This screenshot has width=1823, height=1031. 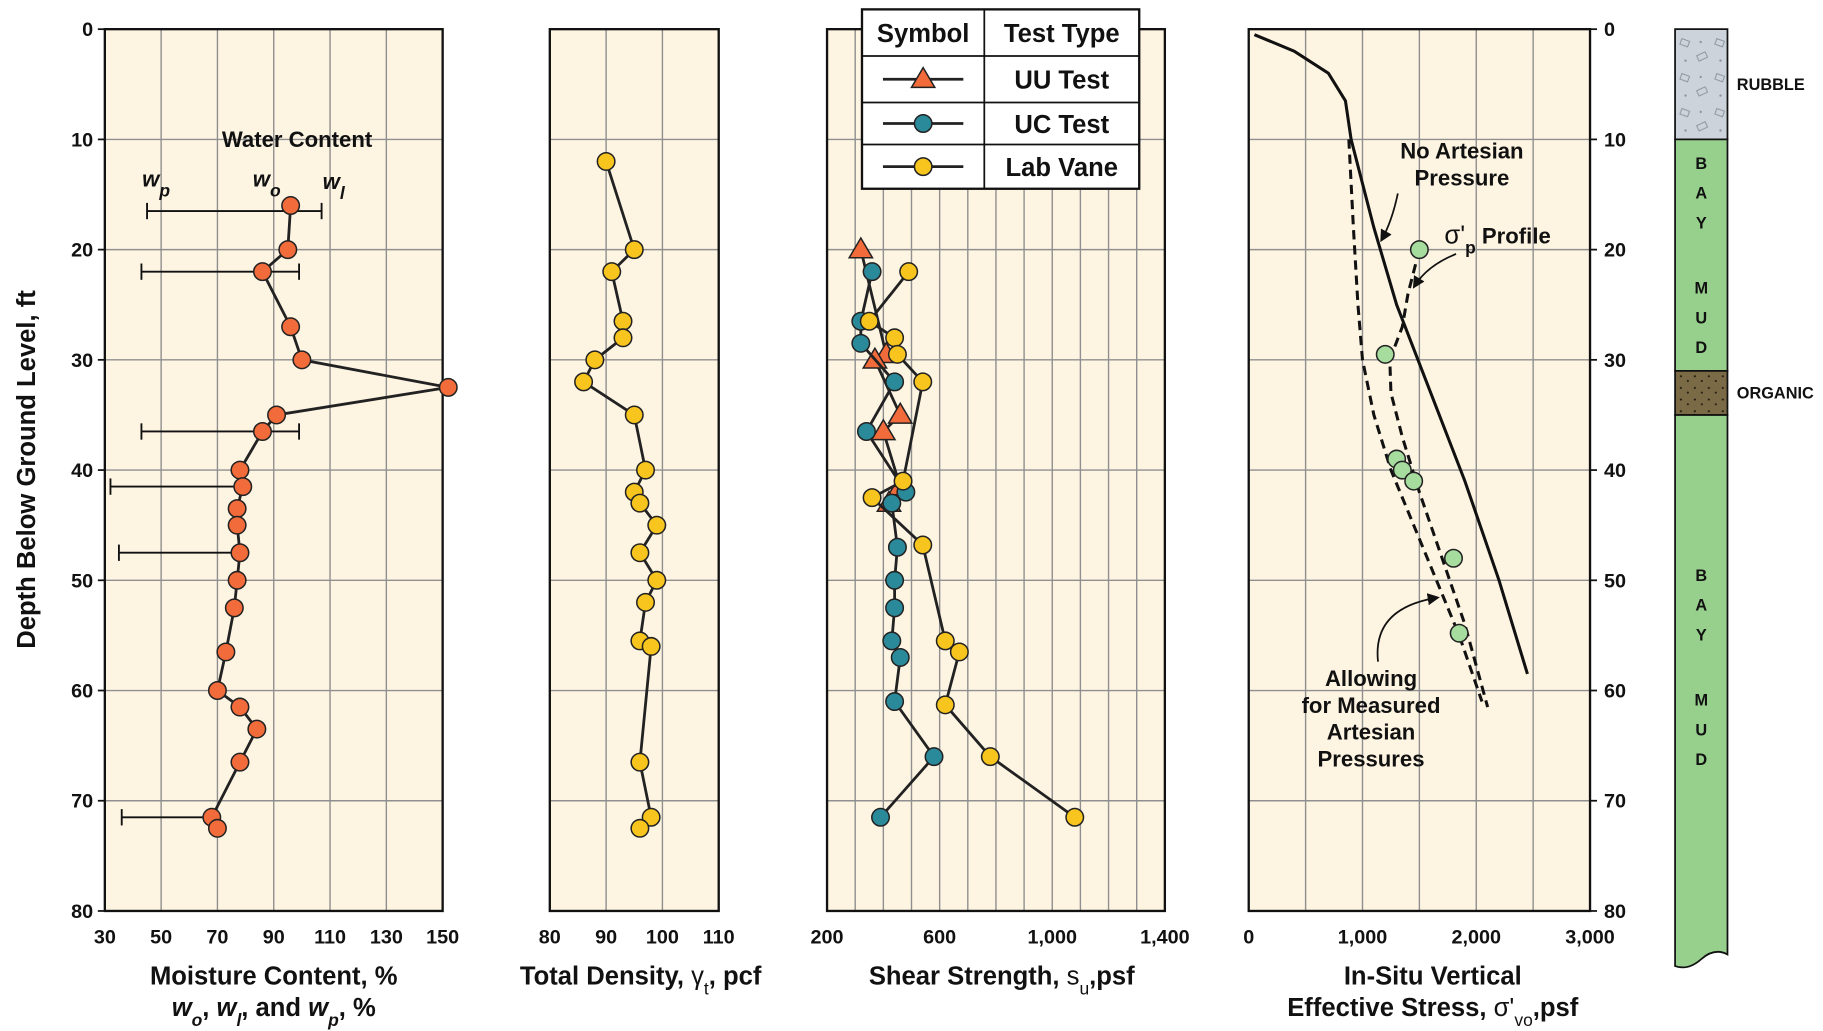 I want to click on y-tick-label: 30, so click(x=82, y=361).